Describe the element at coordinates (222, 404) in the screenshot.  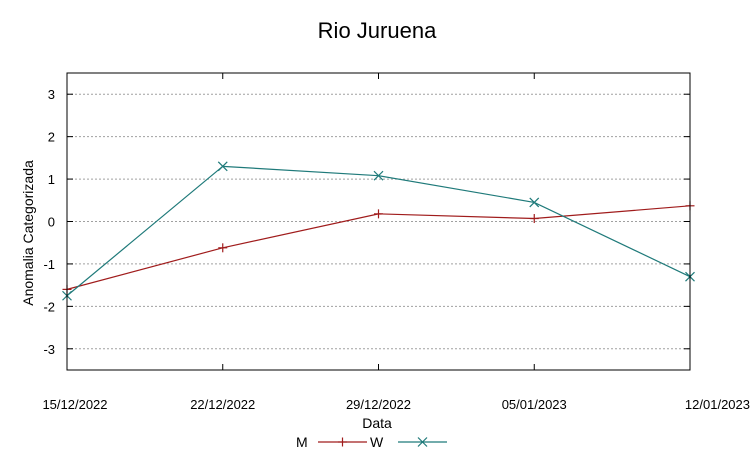
I see `x-tick-label: 22/12/2022` at that location.